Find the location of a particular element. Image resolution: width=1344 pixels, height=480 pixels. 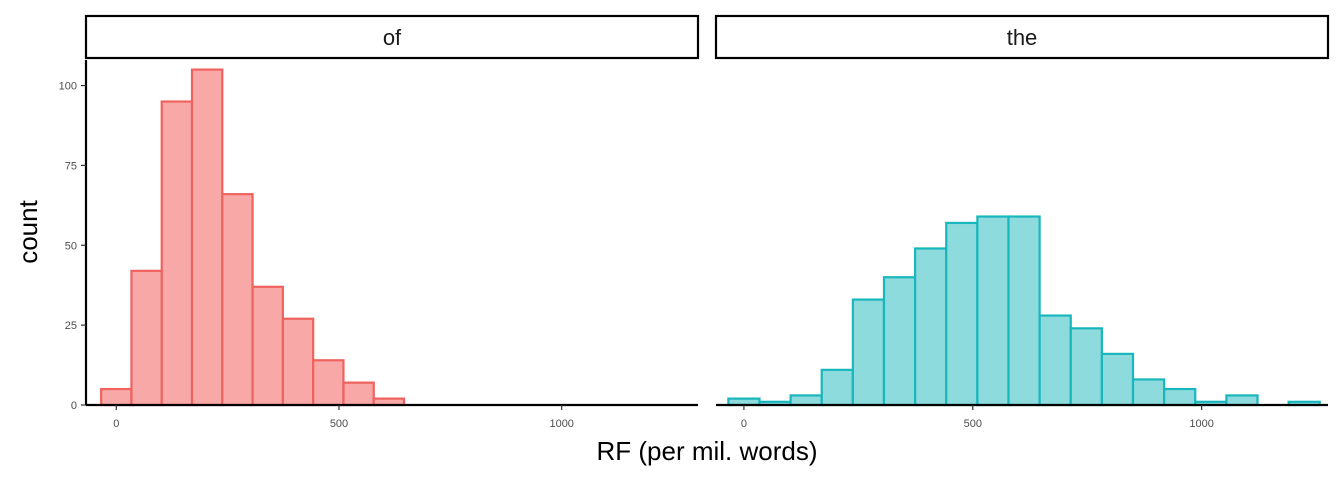

facet-strip-label: the is located at coordinates (1022, 37).